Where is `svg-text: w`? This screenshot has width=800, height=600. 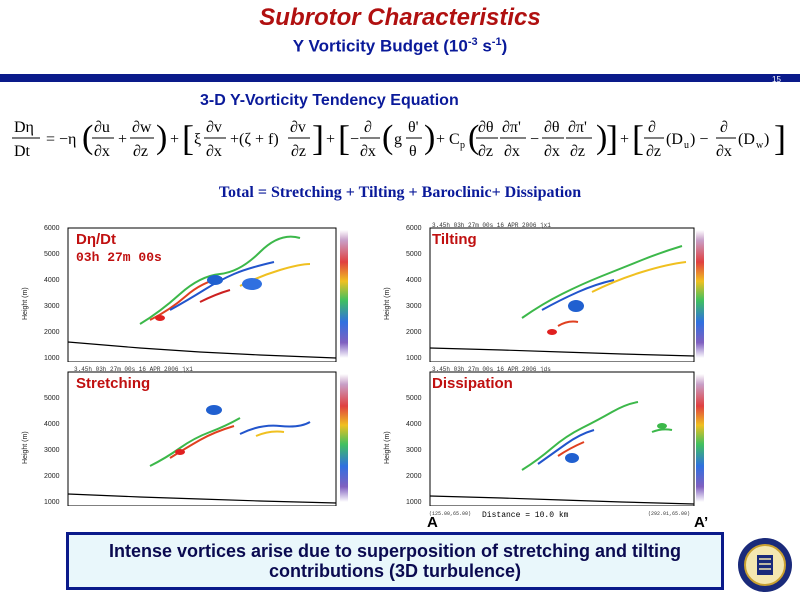
svg-text: w is located at coordinates (760, 145).